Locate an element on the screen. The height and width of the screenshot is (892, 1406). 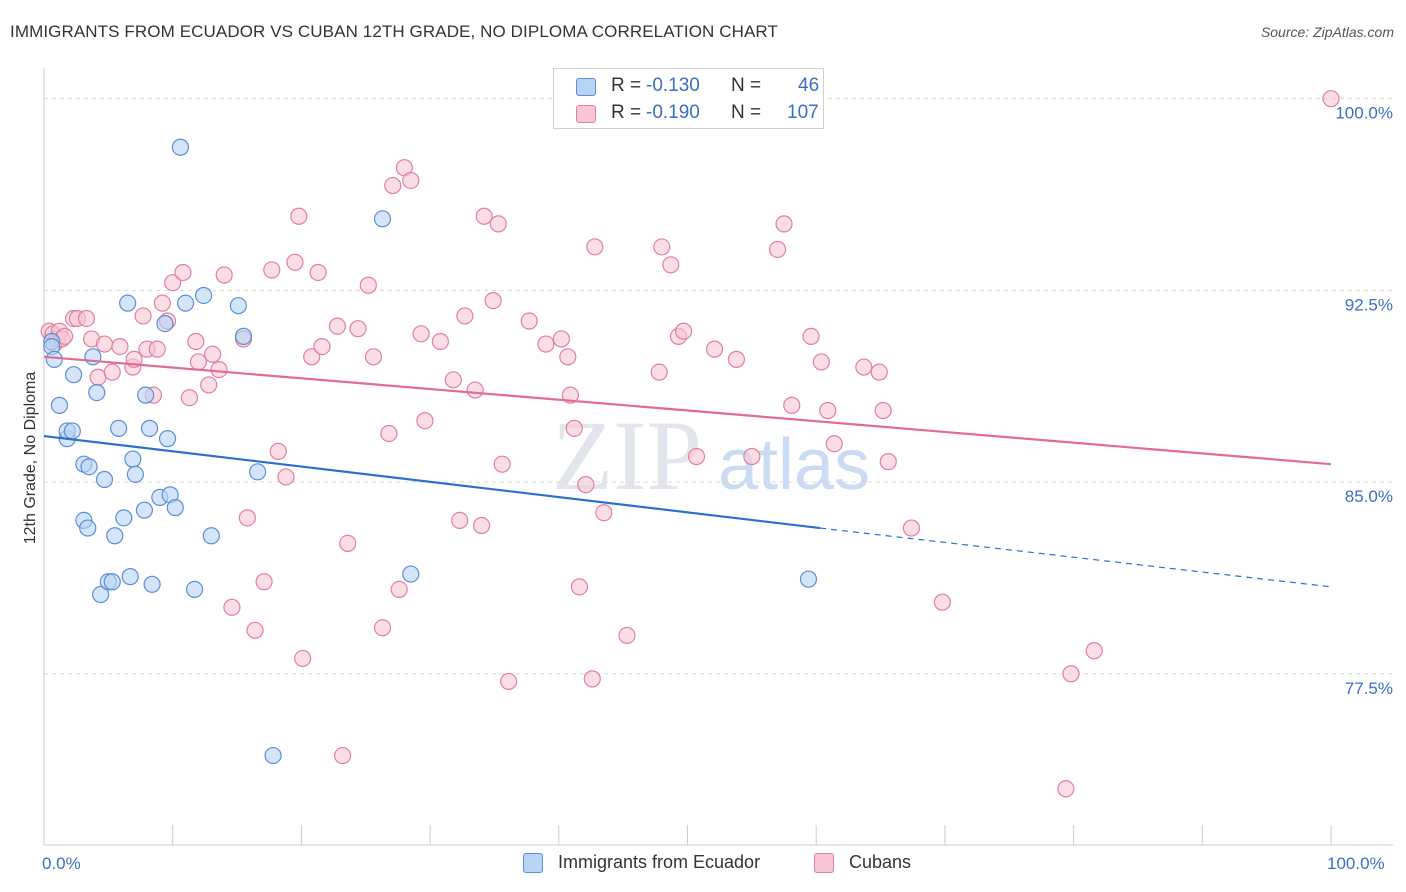
x-tick-label-max: 100.0% is located at coordinates (1356, 863).